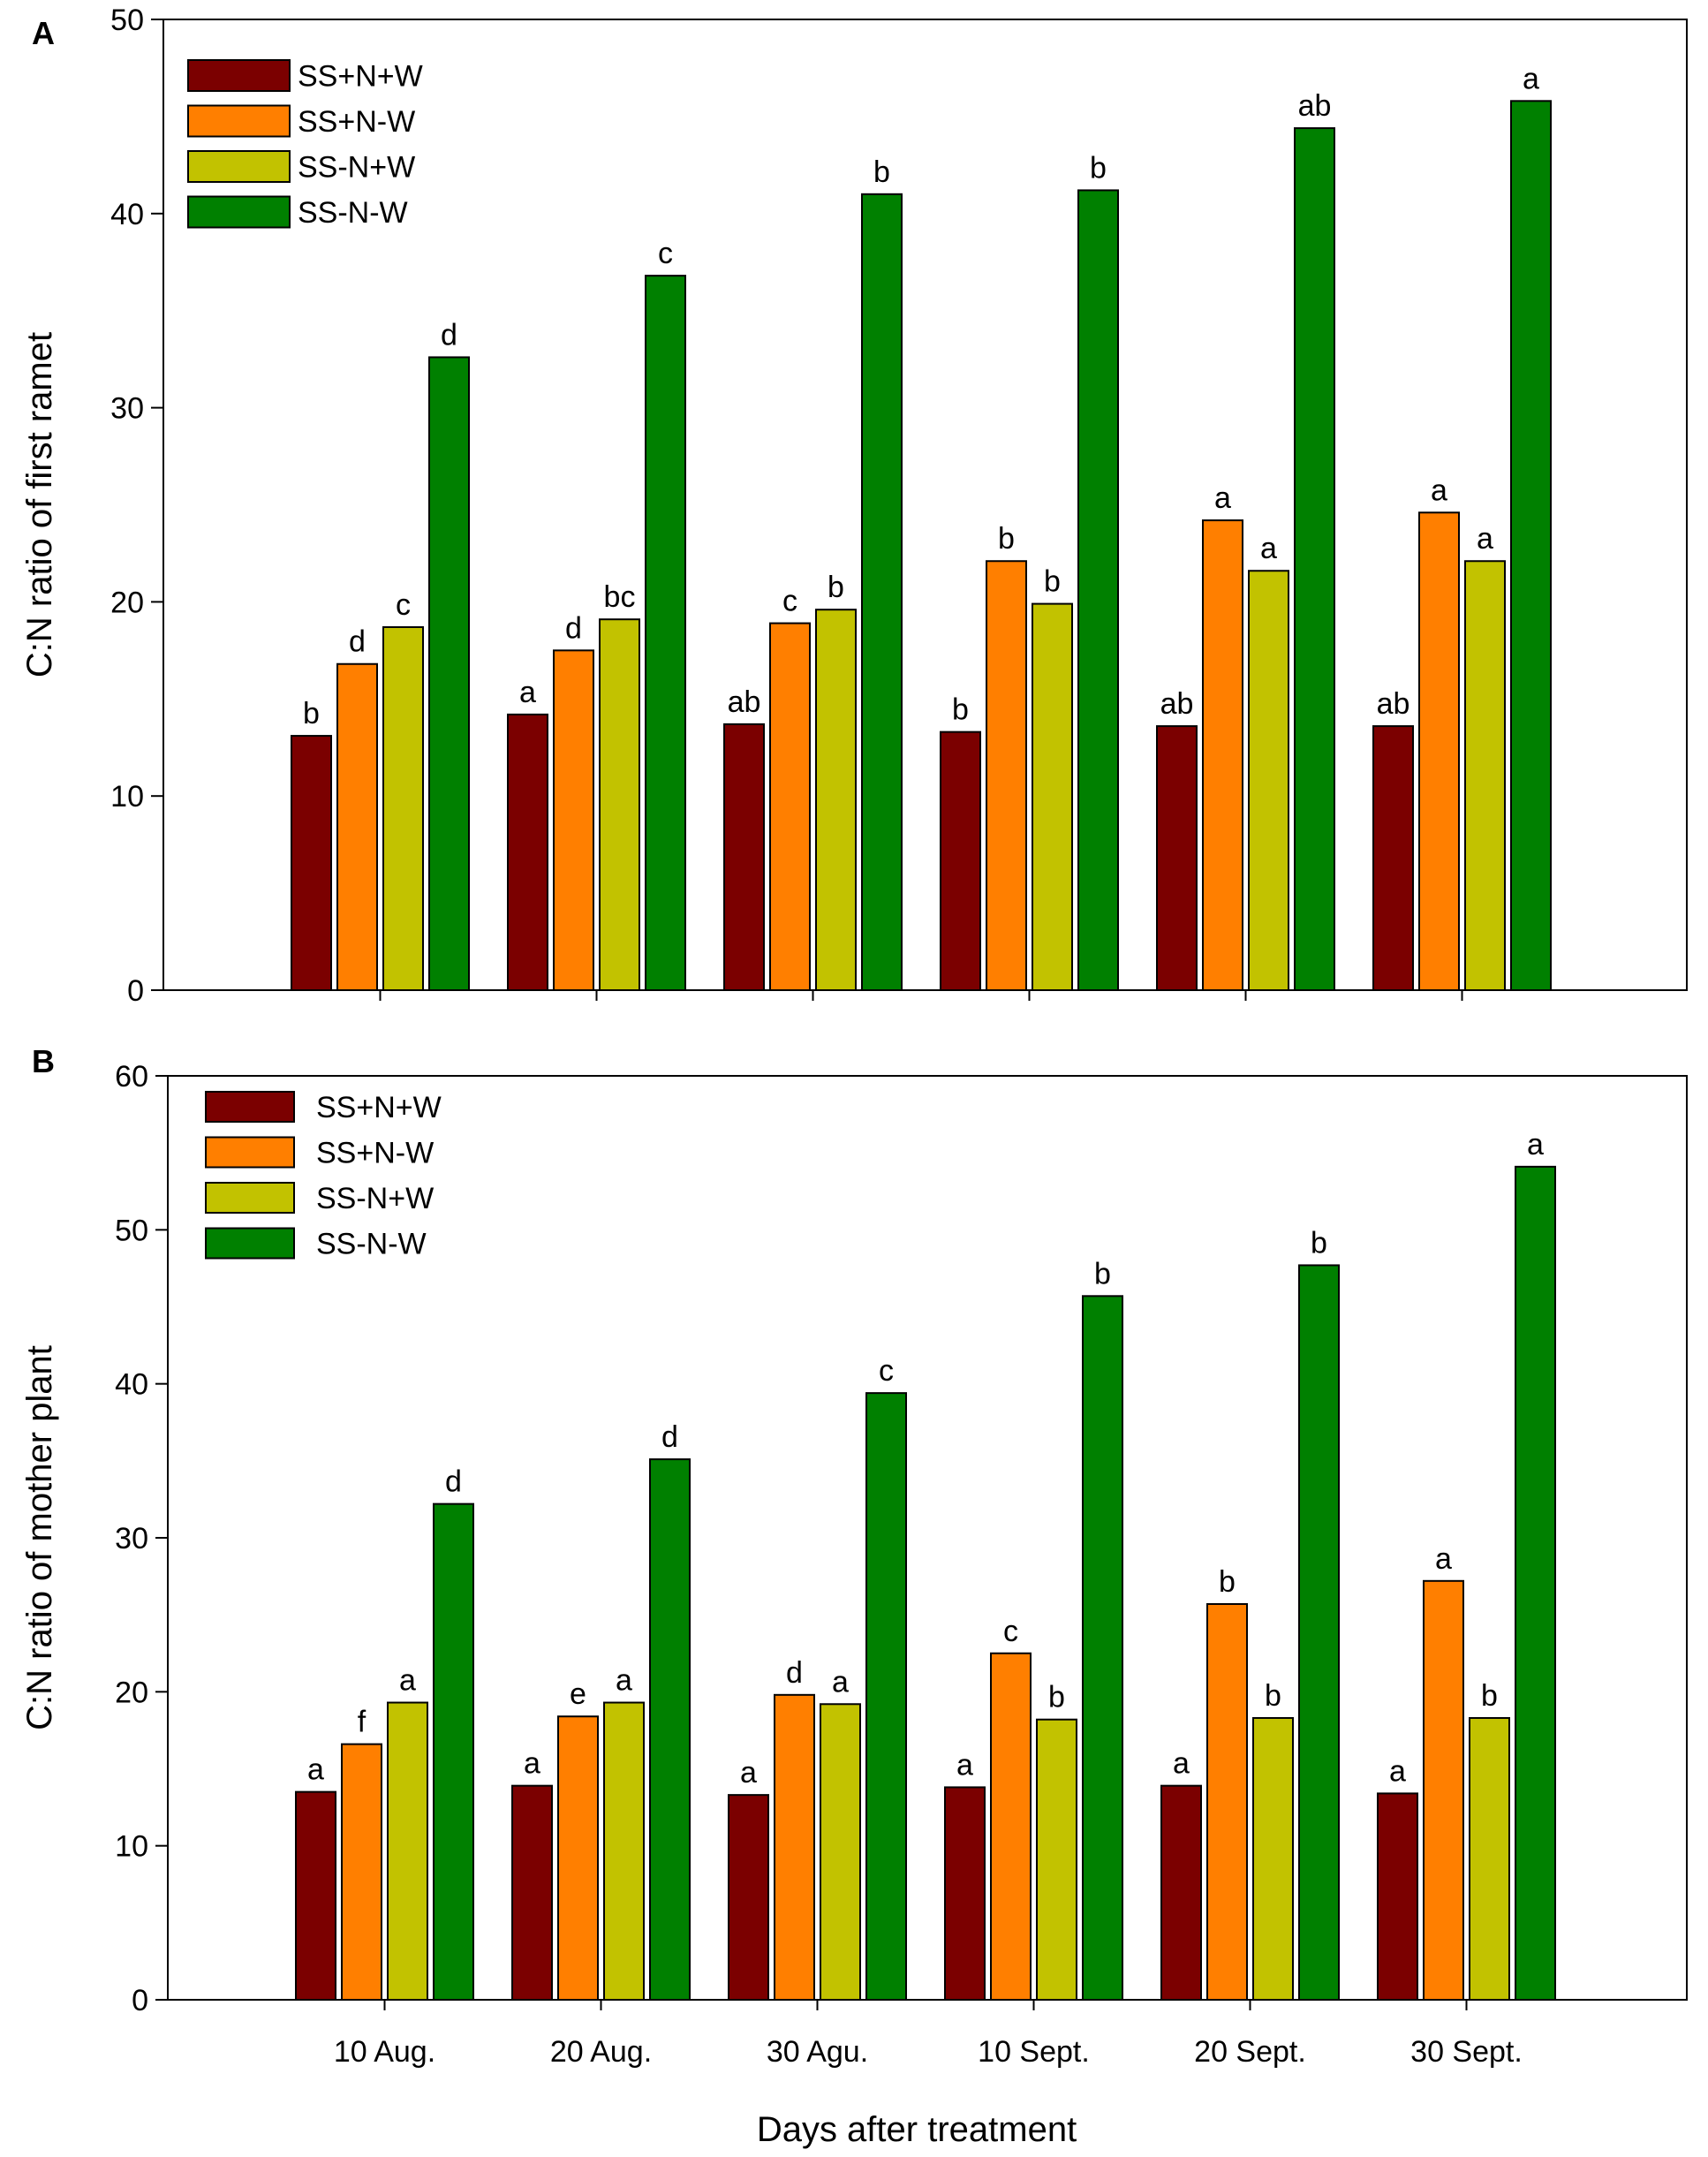 Image resolution: width=1708 pixels, height=2157 pixels. What do you see at coordinates (1466, 2052) in the screenshot?
I see `x-tick-label: 30 Sept.` at bounding box center [1466, 2052].